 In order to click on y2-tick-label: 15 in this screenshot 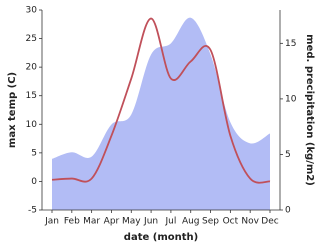, I will do `click(290, 44)`.